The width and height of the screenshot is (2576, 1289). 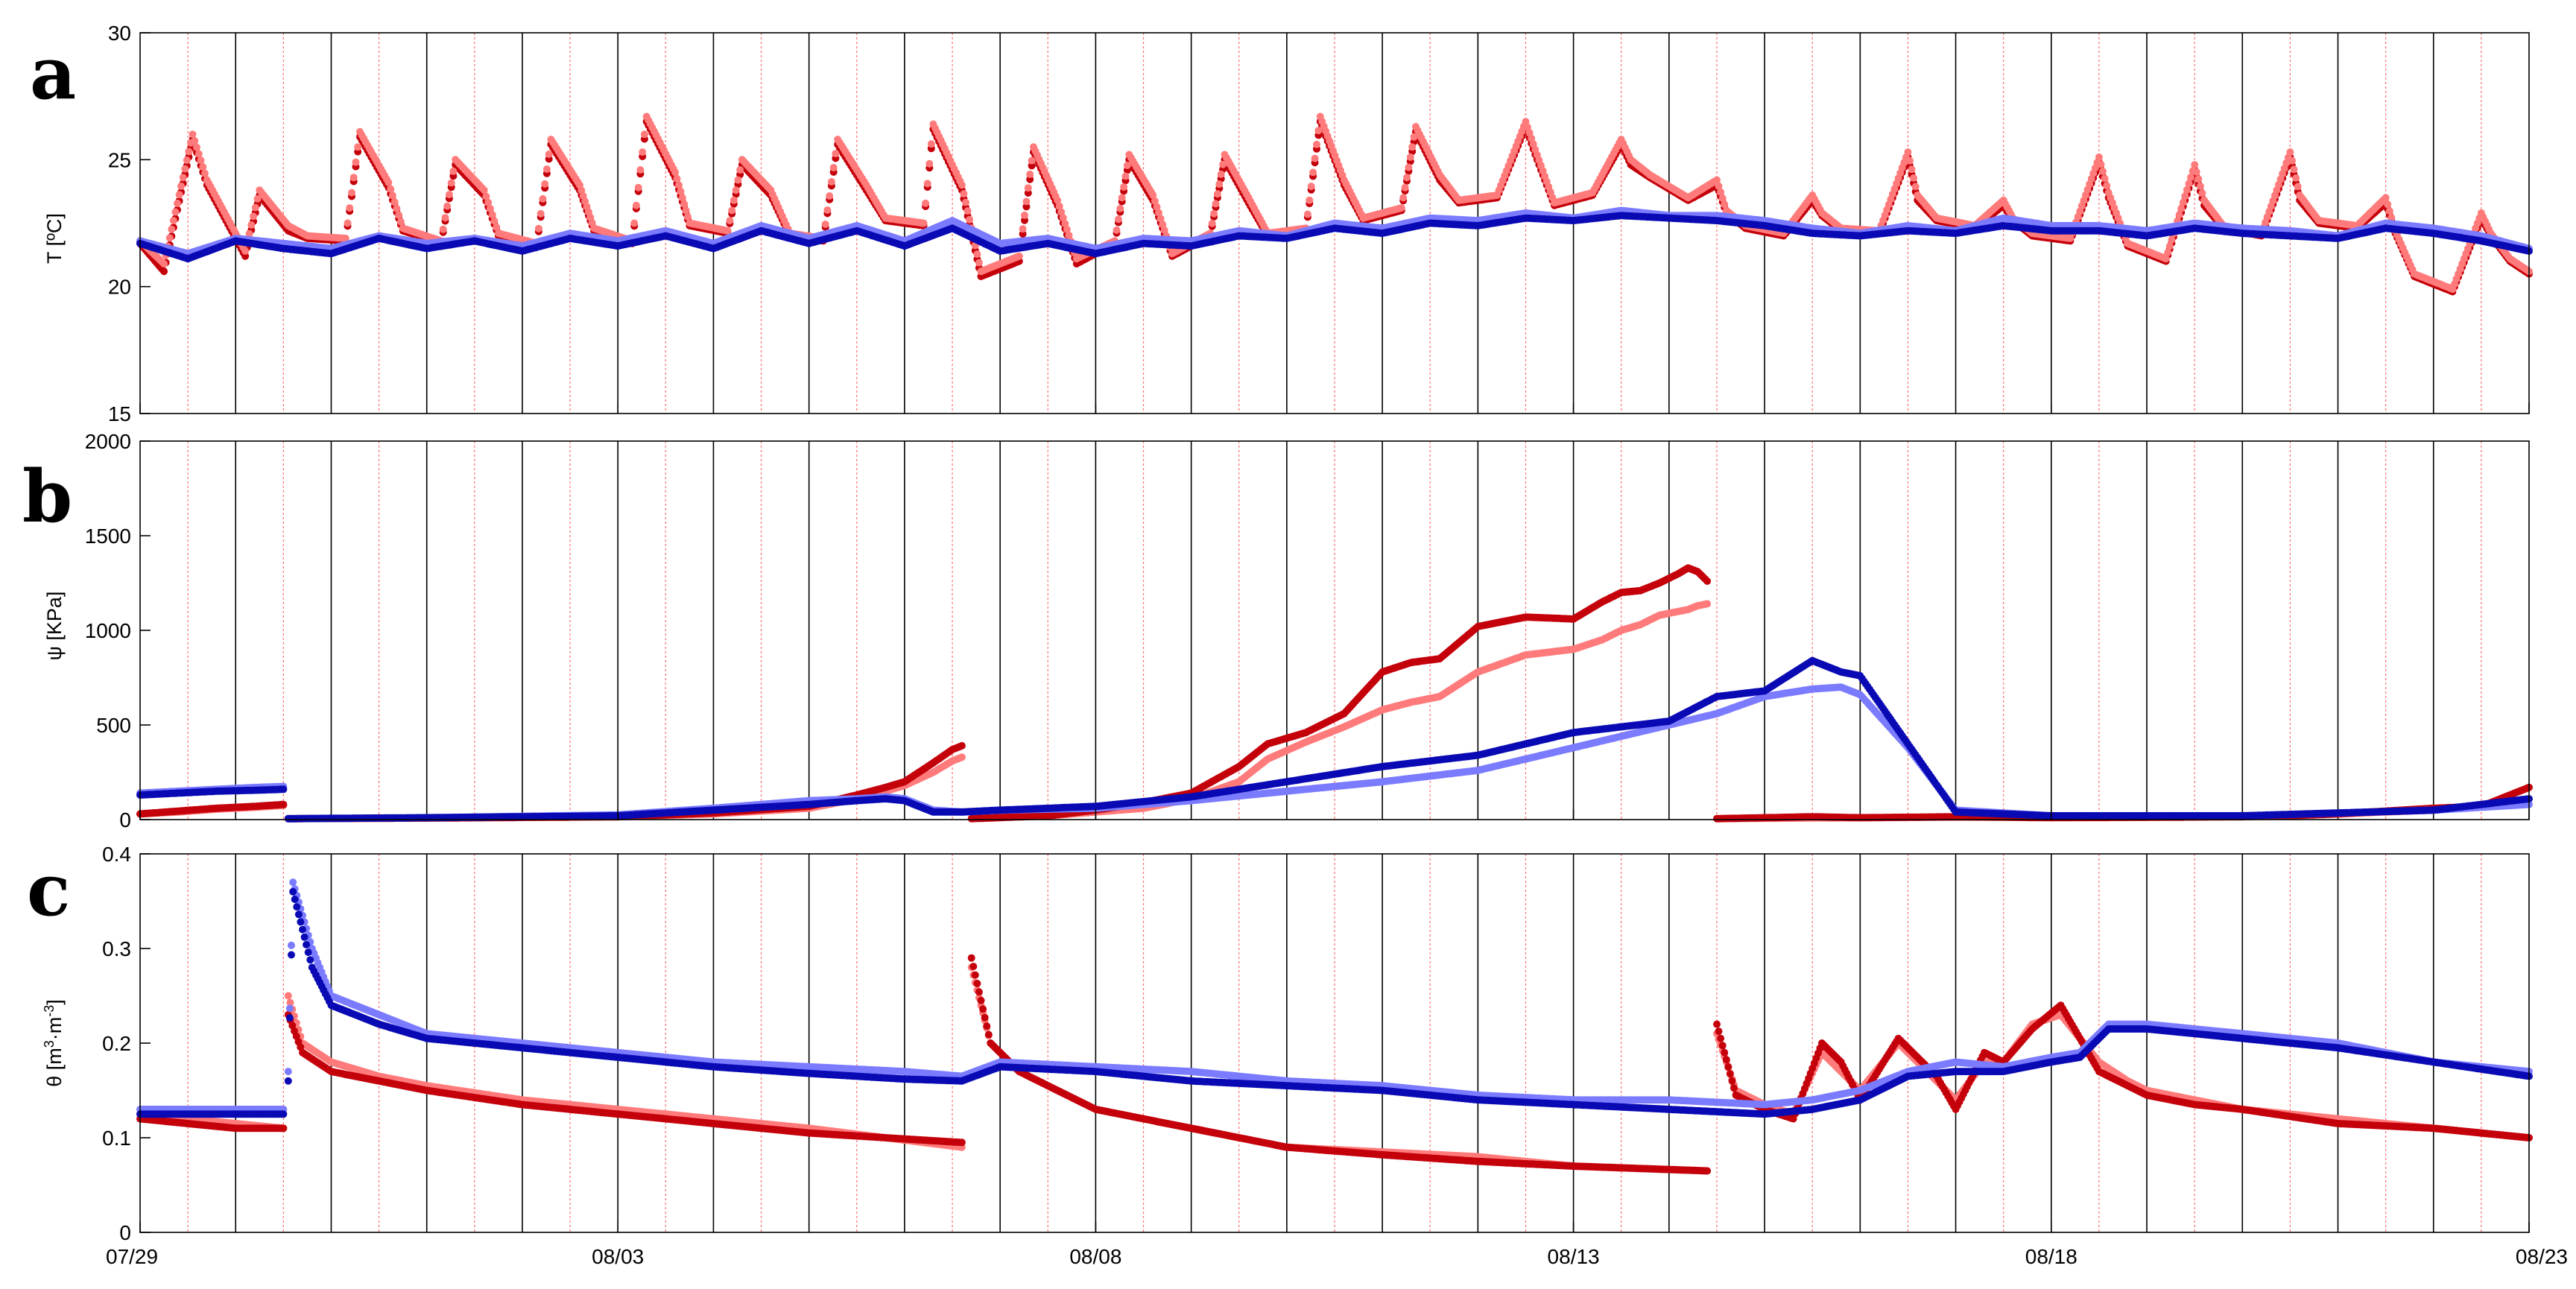 What do you see at coordinates (47, 497) in the screenshot?
I see `panel-letter-b: b` at bounding box center [47, 497].